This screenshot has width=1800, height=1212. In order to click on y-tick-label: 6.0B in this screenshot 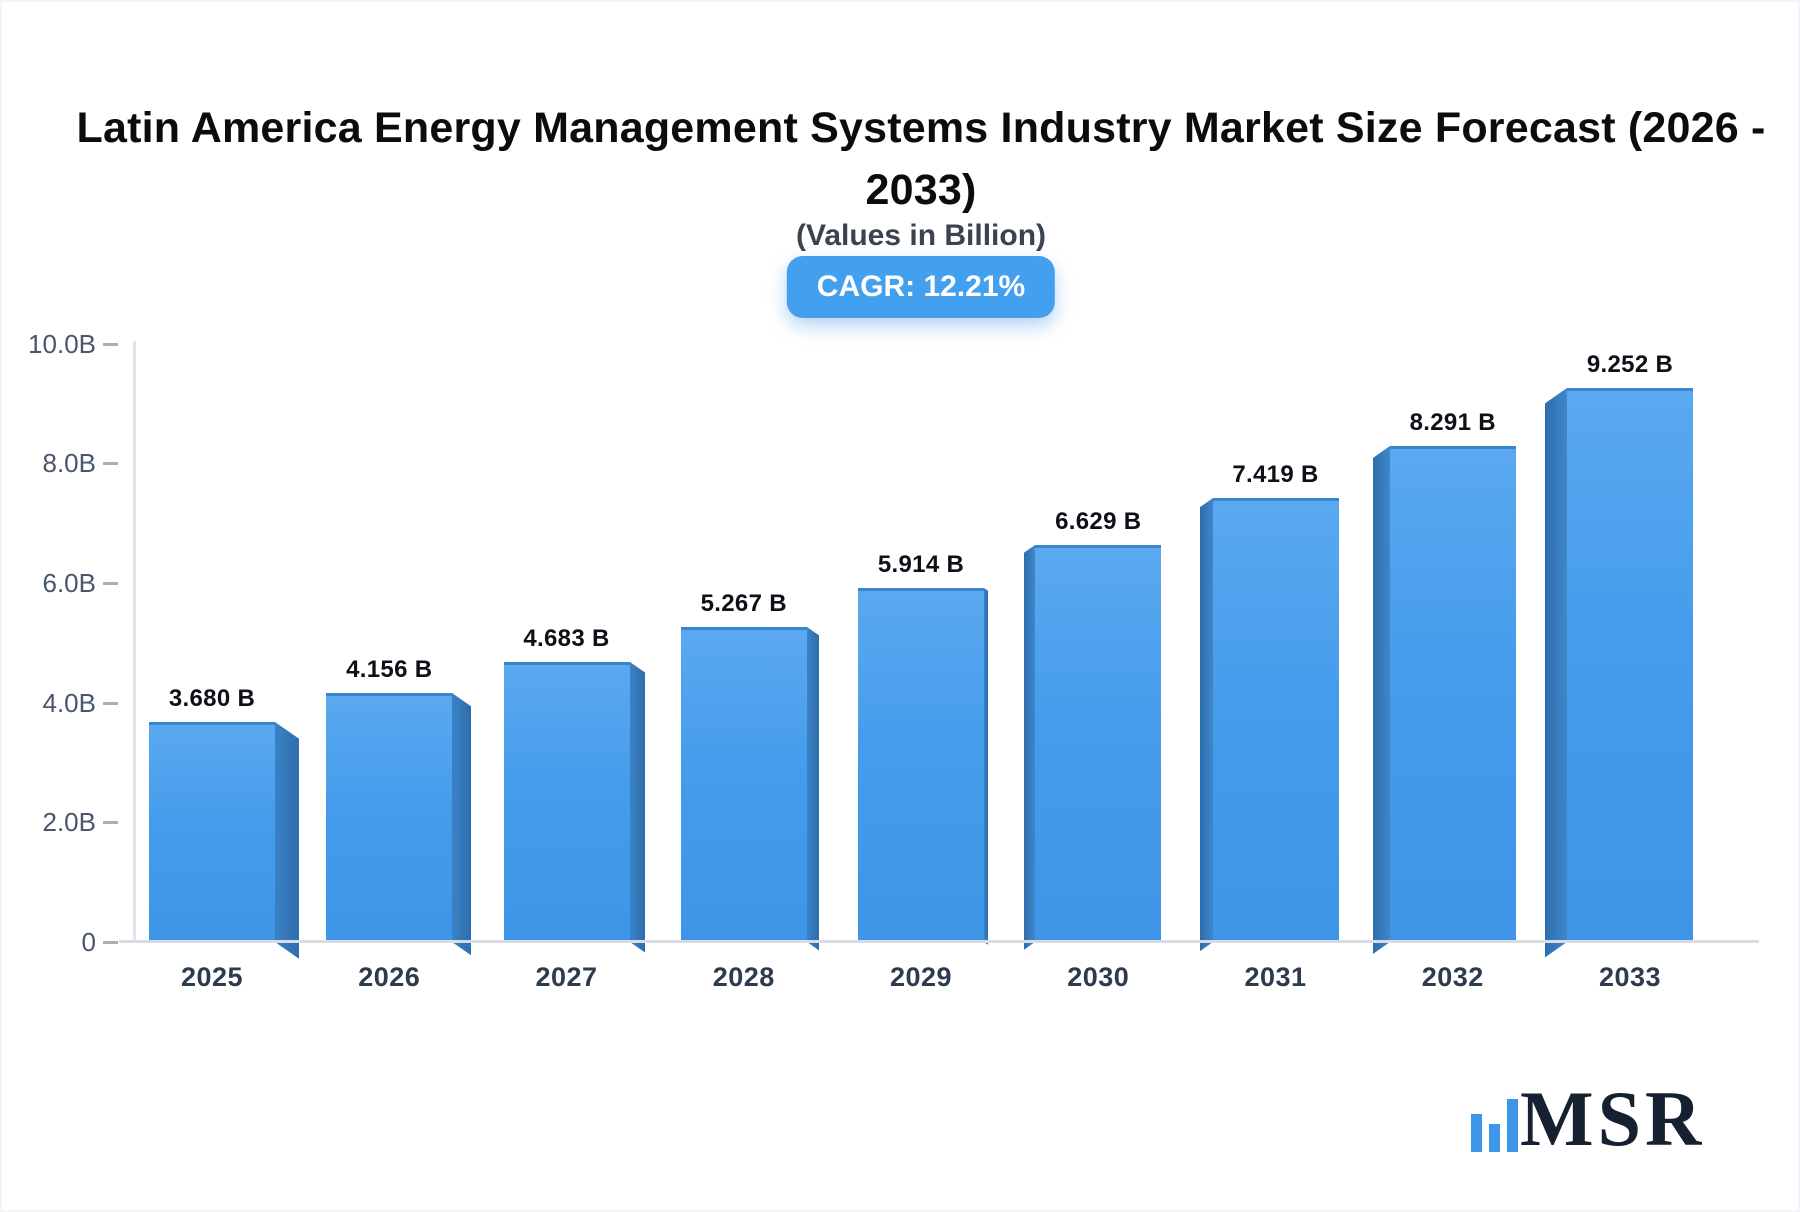, I will do `click(69, 582)`.